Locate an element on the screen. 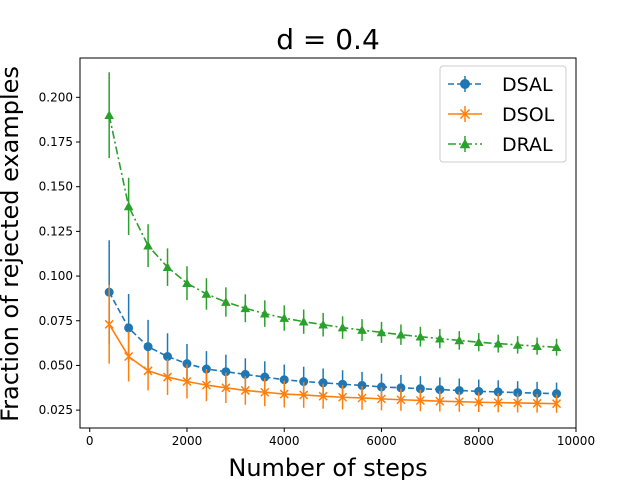 This screenshot has height=480, width=640. y-tick-label: 0.150 is located at coordinates (56, 187).